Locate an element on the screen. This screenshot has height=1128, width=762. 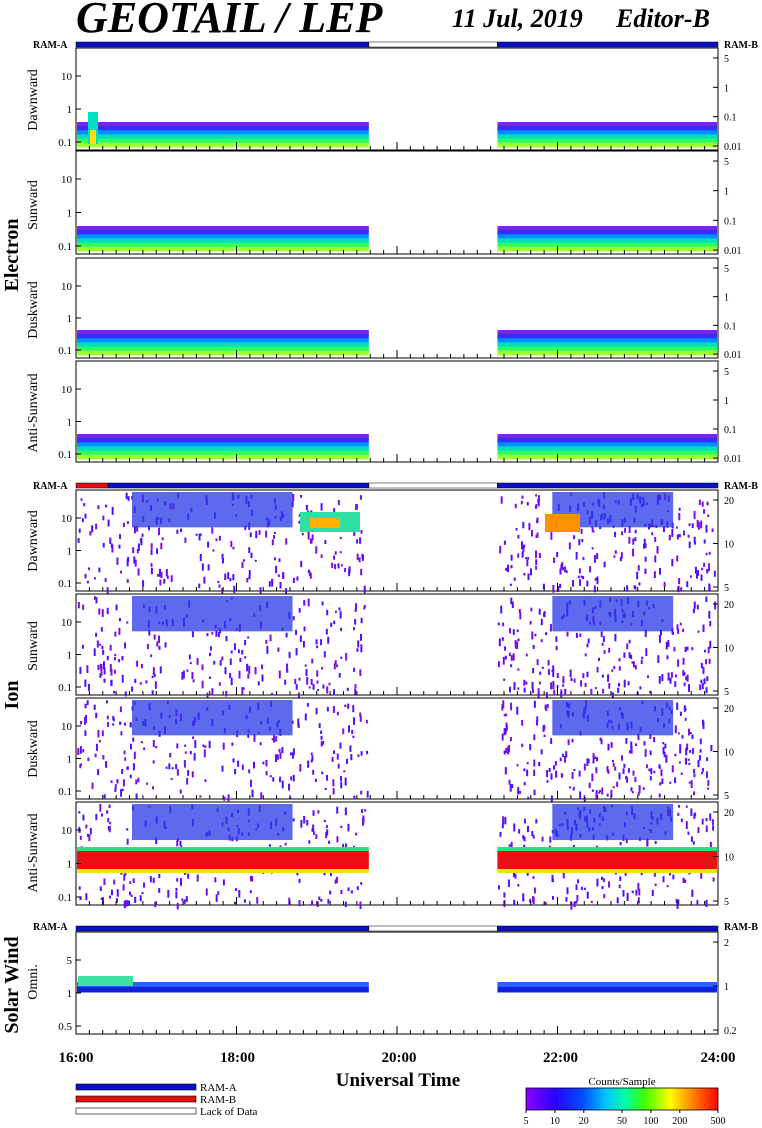
panel-label-ion-sunward: Sunward is located at coordinates (33, 646).